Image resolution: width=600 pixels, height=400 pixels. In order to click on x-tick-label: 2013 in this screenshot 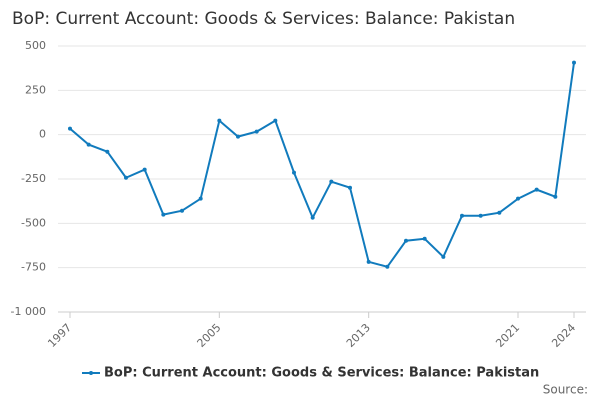, I will do `click(358, 335)`.